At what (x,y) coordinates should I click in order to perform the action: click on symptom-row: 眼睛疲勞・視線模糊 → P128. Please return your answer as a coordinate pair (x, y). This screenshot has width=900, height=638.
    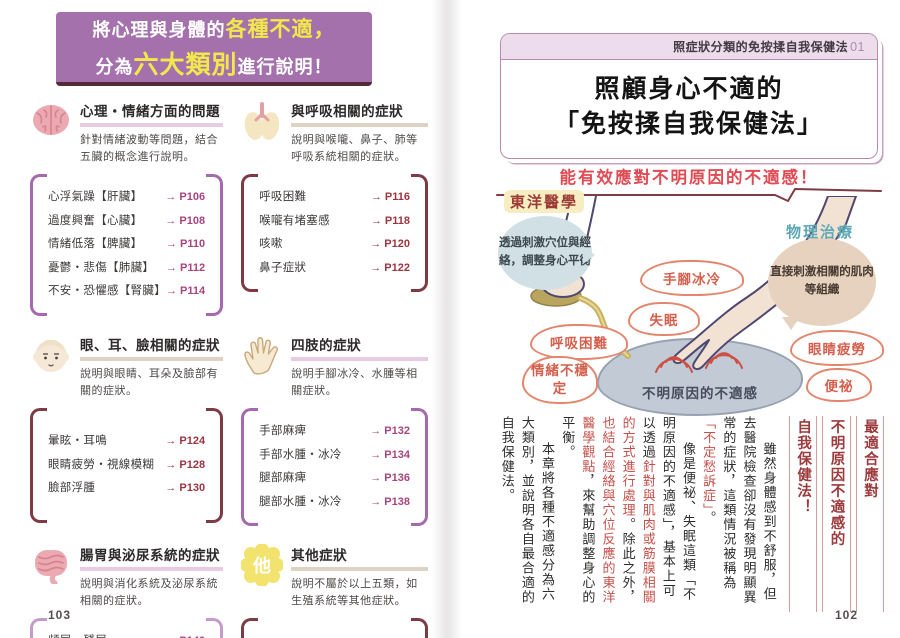
    Looking at the image, I should click on (126, 466).